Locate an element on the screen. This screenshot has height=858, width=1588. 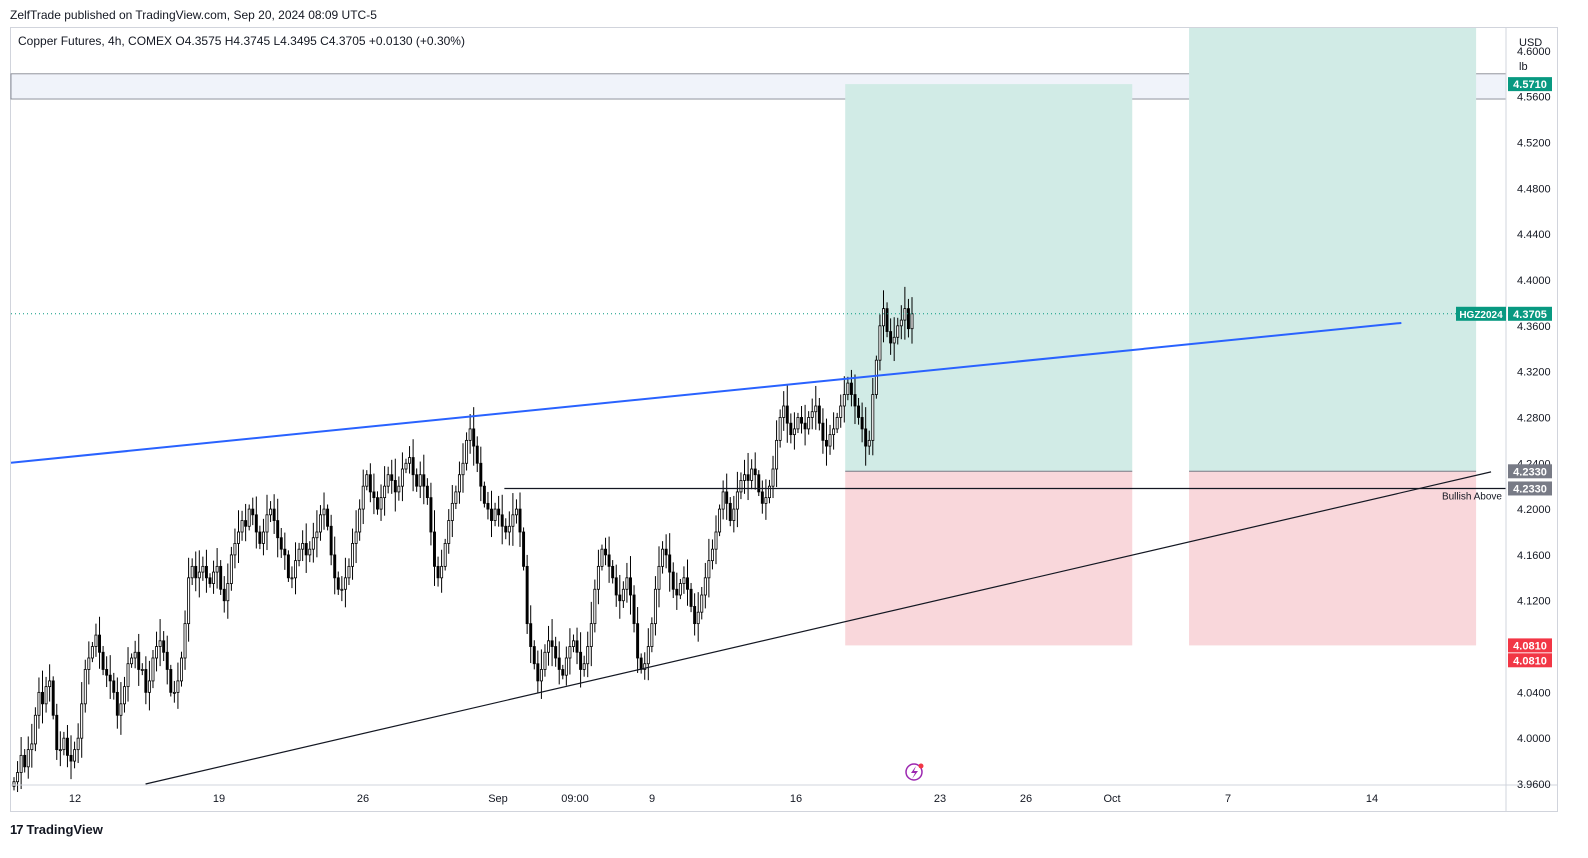
bullish-above-label: Bullish Above is located at coordinates (1472, 496).